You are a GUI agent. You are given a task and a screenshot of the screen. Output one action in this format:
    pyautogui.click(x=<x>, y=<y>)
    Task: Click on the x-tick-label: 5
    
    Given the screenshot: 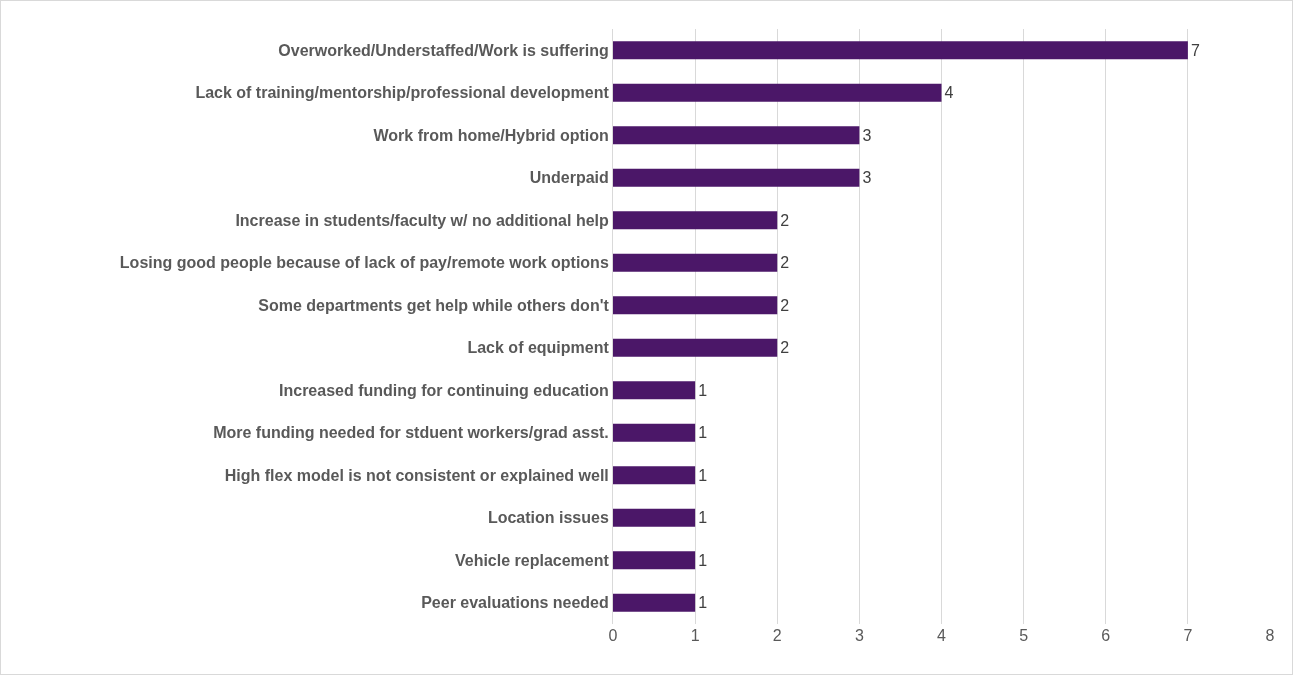 What is the action you would take?
    pyautogui.click(x=1024, y=635)
    